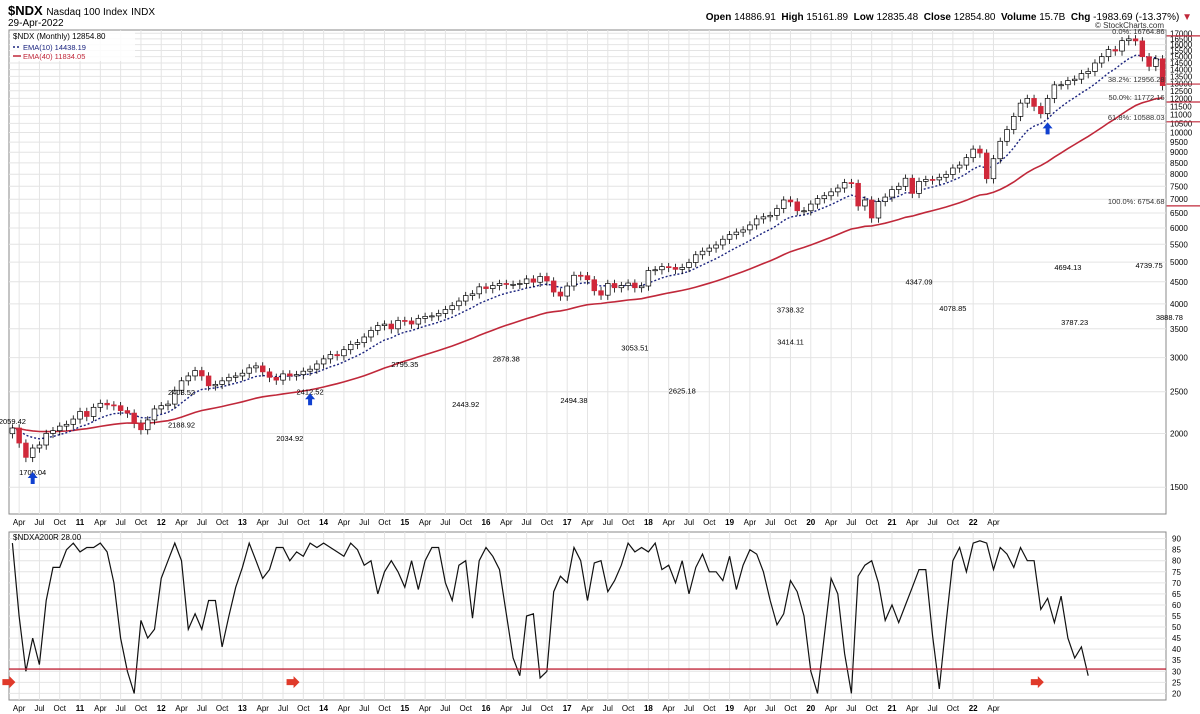 Image resolution: width=1200 pixels, height=714 pixels. I want to click on price-tick-label: 11500, so click(1181, 106).